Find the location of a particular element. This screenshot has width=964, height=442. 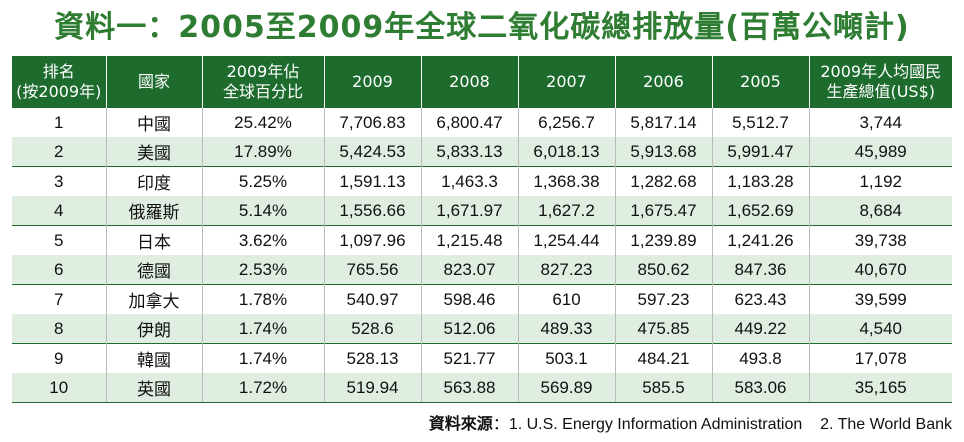

table-cell: 512.06 is located at coordinates (469, 329).